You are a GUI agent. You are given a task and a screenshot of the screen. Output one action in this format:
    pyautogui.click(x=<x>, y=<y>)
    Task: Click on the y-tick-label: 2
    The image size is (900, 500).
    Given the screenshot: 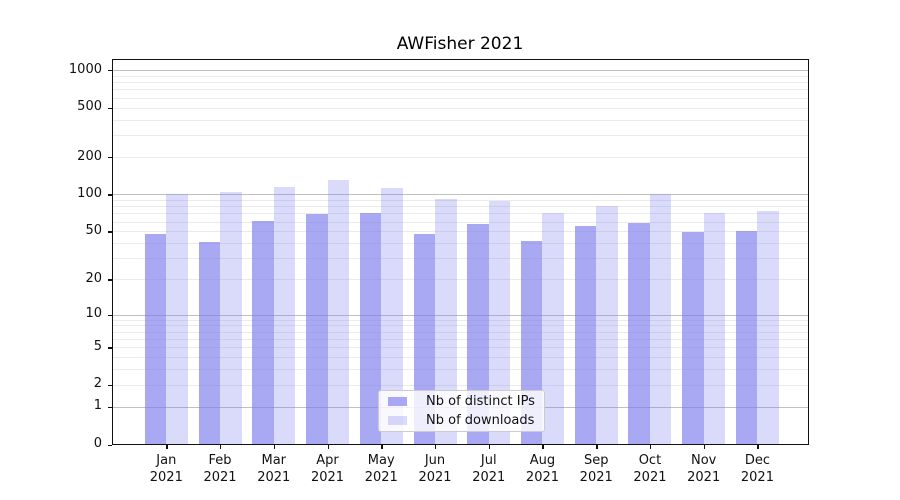 What is the action you would take?
    pyautogui.click(x=97, y=384)
    